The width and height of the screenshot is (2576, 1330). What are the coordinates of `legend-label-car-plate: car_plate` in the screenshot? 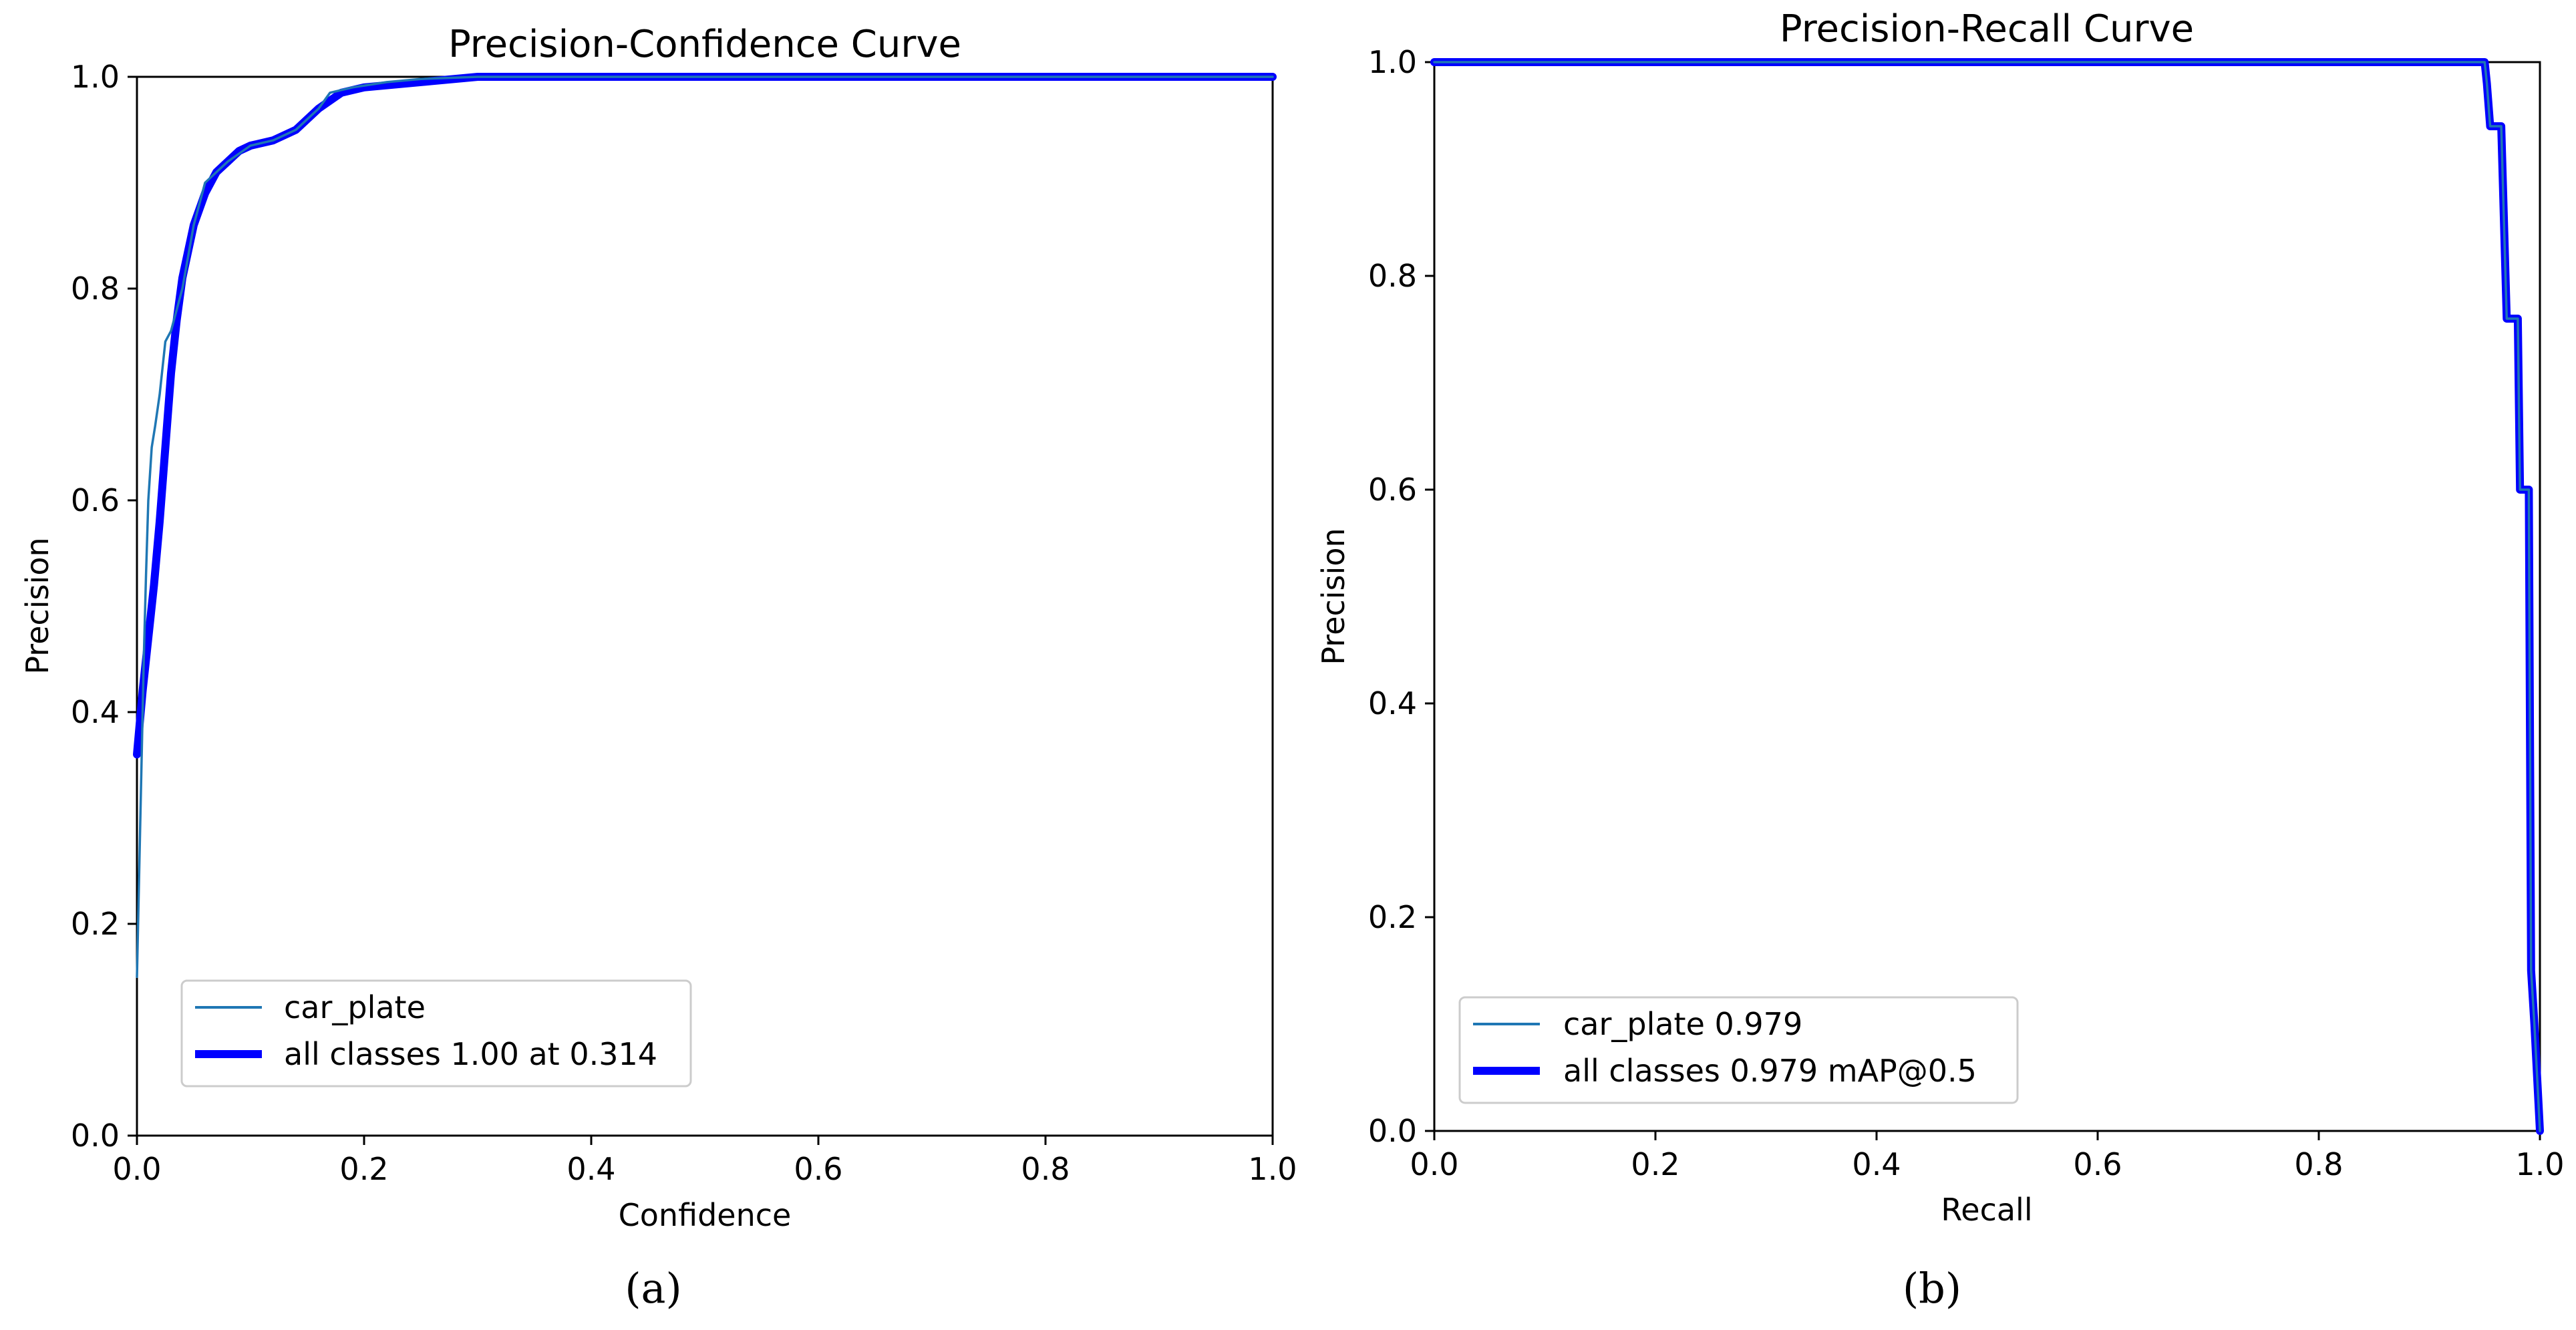 It's located at (355, 1007).